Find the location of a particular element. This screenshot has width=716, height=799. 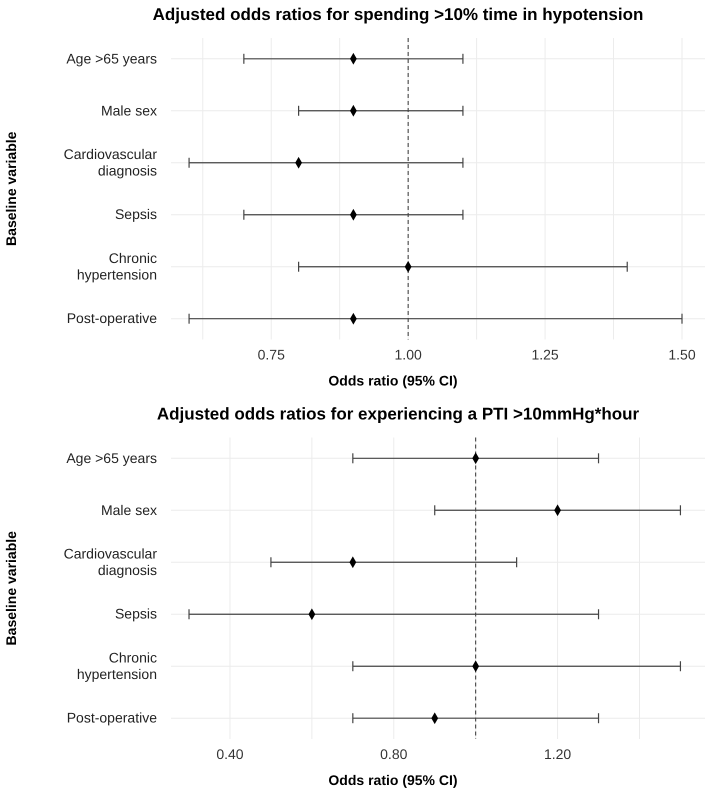

x-tick-label: 0.40 is located at coordinates (230, 754).